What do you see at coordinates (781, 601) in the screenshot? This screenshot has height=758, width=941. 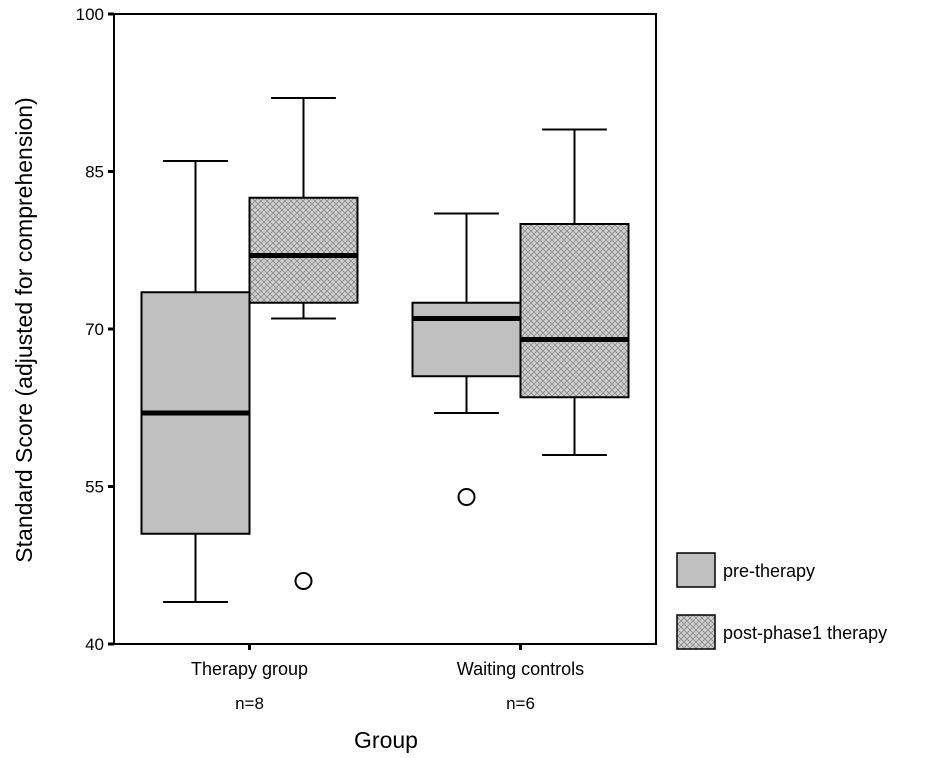 I see `legend: pre-therapy post-phase1 therapy` at bounding box center [781, 601].